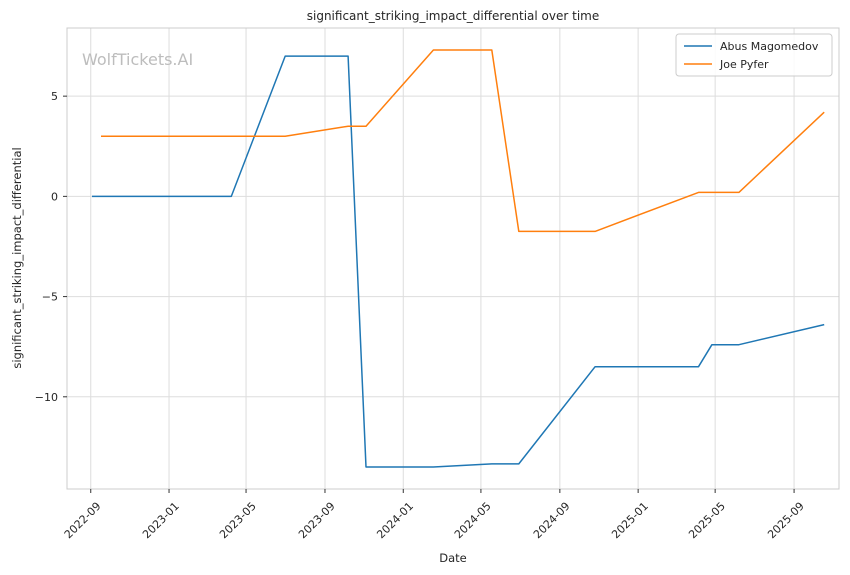 The height and width of the screenshot is (575, 850). What do you see at coordinates (744, 64) in the screenshot?
I see `legend-label-joe-pyfer: Joe Pyfer` at bounding box center [744, 64].